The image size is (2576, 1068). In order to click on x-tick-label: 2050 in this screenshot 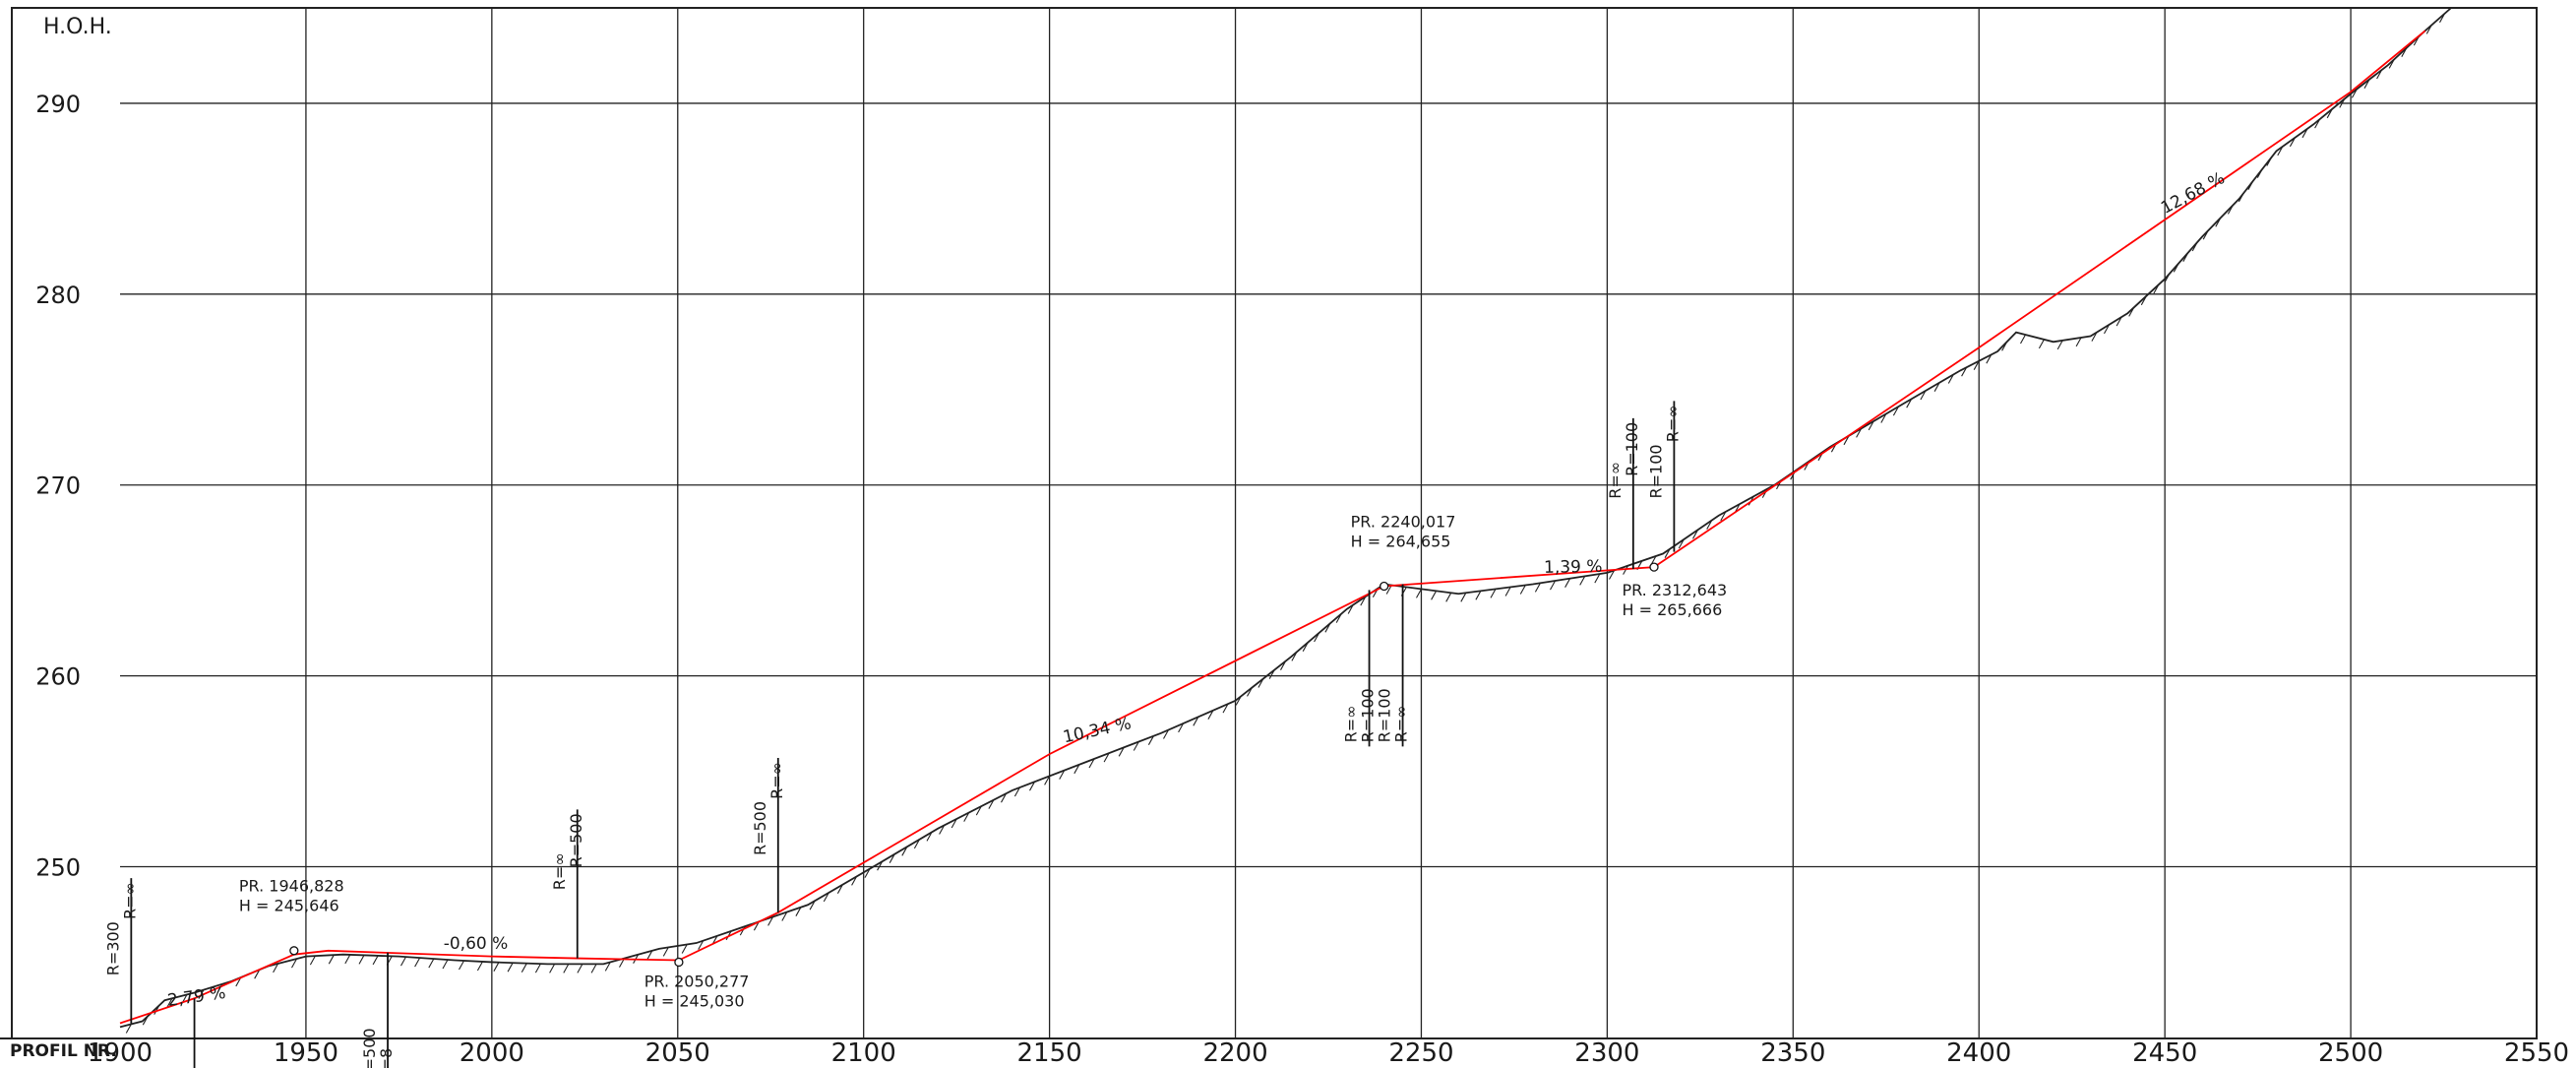, I will do `click(677, 1053)`.